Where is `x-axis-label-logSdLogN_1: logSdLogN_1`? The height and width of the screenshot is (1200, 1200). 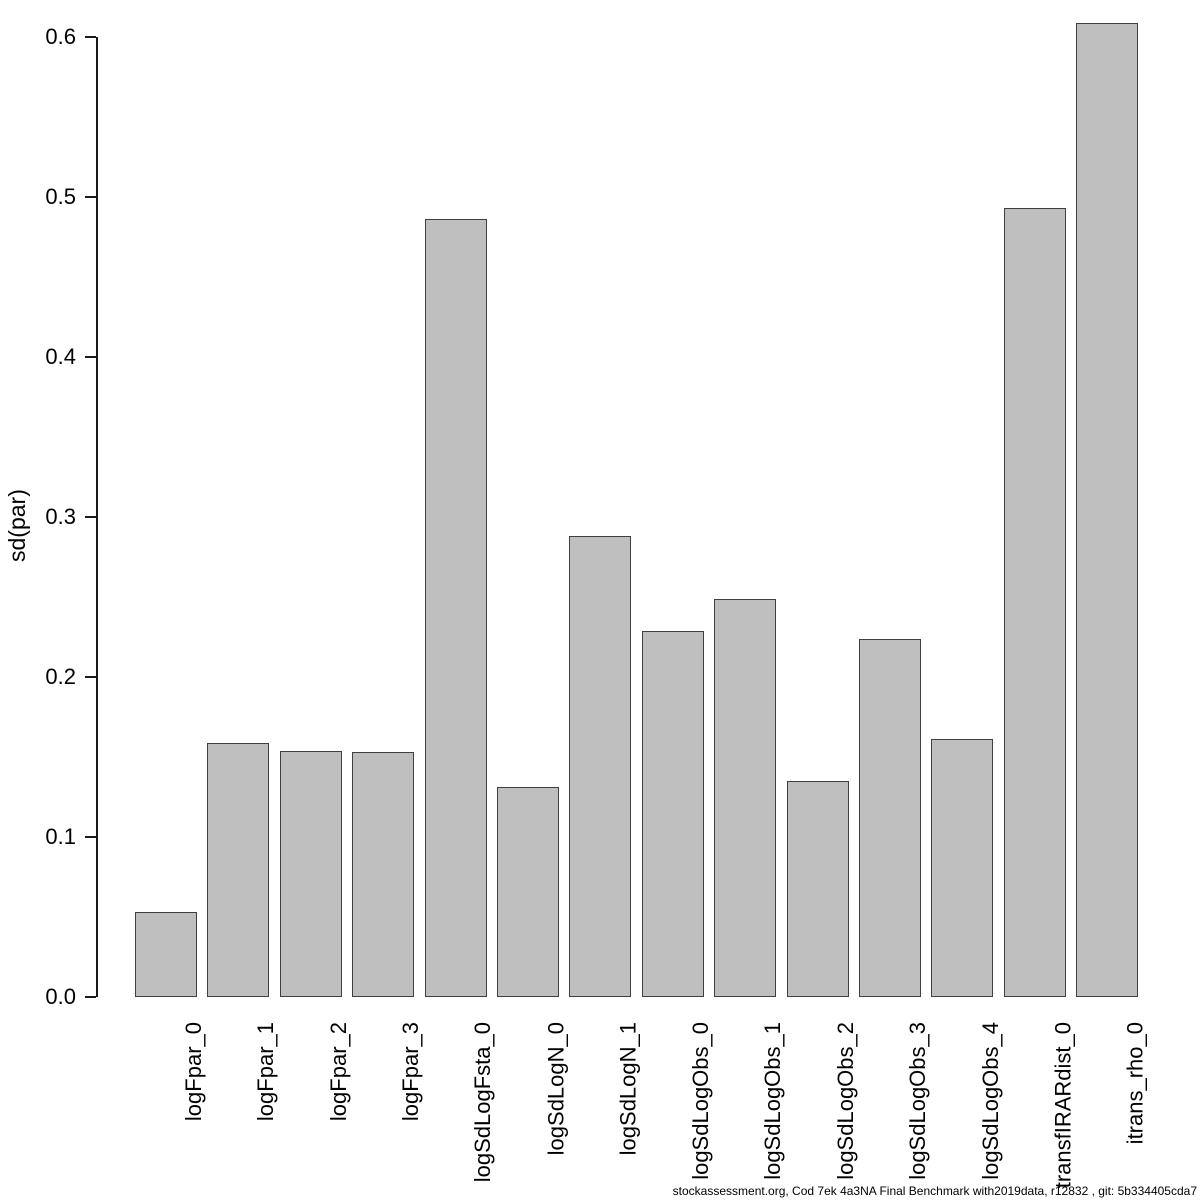 x-axis-label-logSdLogN_1: logSdLogN_1 is located at coordinates (628, 1089).